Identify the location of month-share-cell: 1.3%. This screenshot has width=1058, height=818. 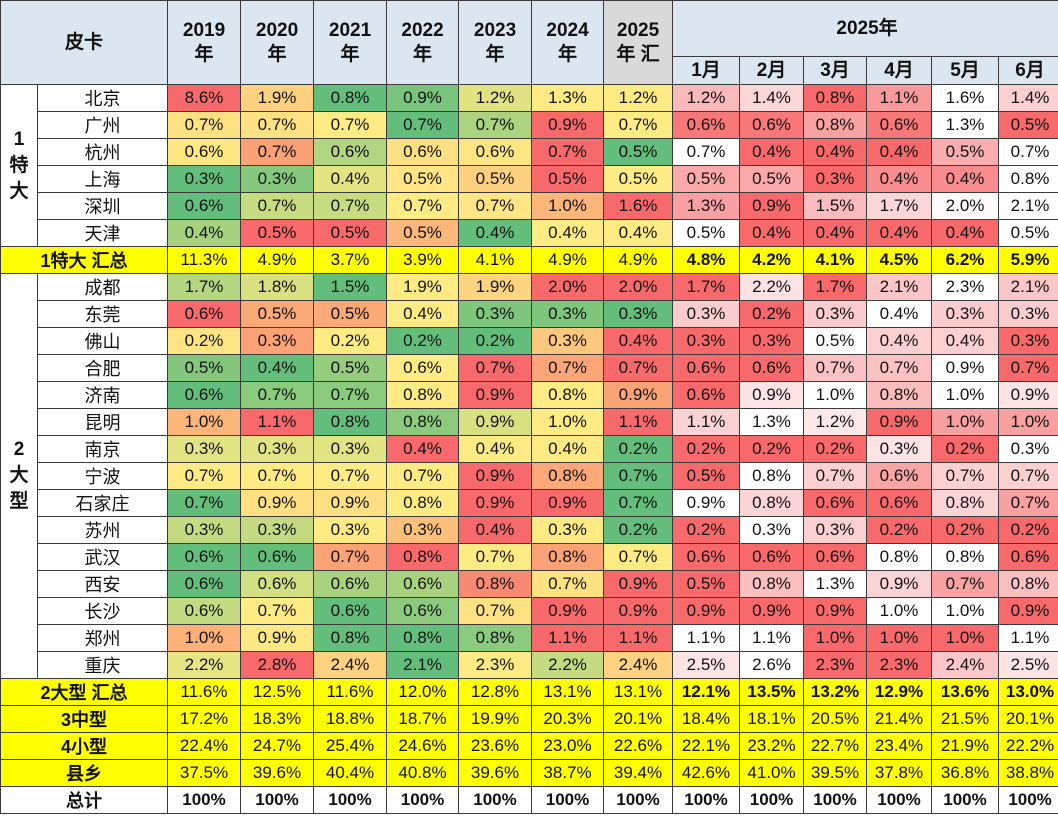
(835, 584).